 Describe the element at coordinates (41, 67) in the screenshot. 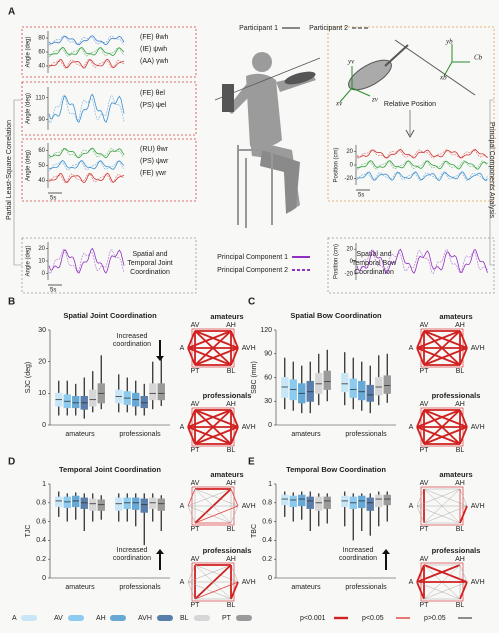

I see `tick-label: 40` at that location.